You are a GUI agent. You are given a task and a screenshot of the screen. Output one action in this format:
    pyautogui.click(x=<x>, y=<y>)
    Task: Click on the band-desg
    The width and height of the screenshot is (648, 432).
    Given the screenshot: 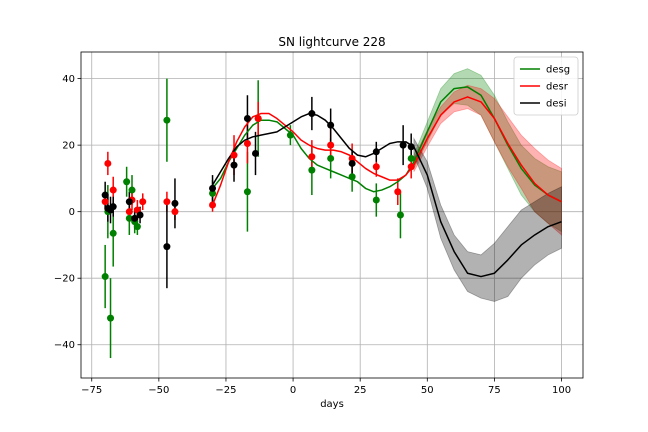 What is the action you would take?
    pyautogui.click(x=487, y=150)
    